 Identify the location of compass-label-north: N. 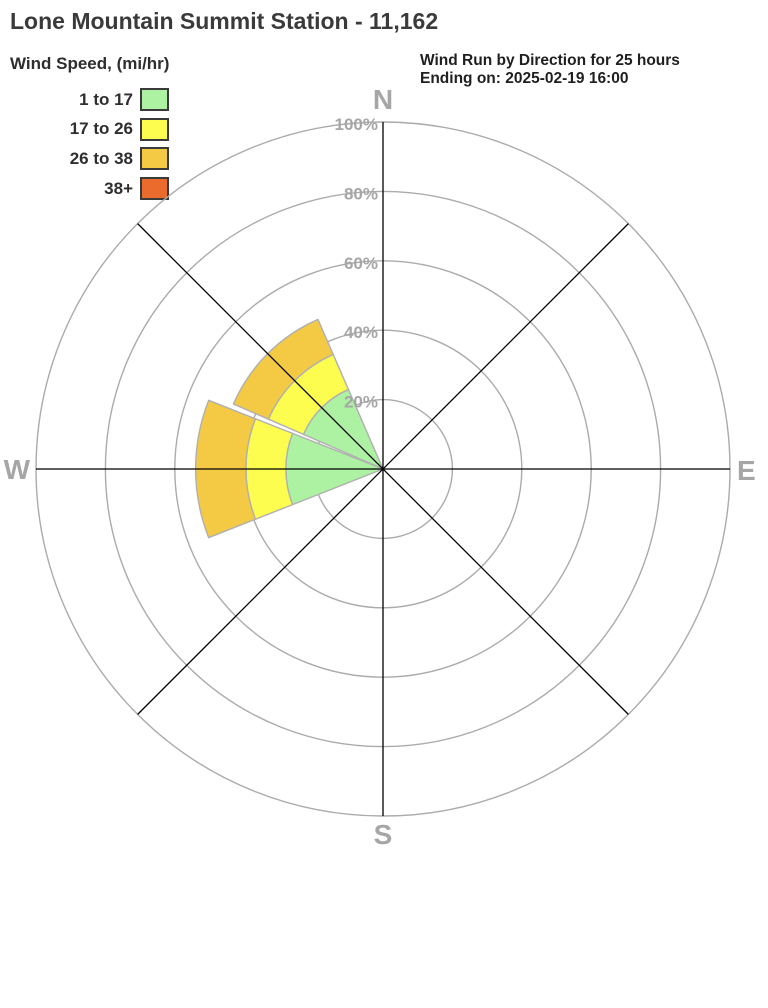
(383, 99).